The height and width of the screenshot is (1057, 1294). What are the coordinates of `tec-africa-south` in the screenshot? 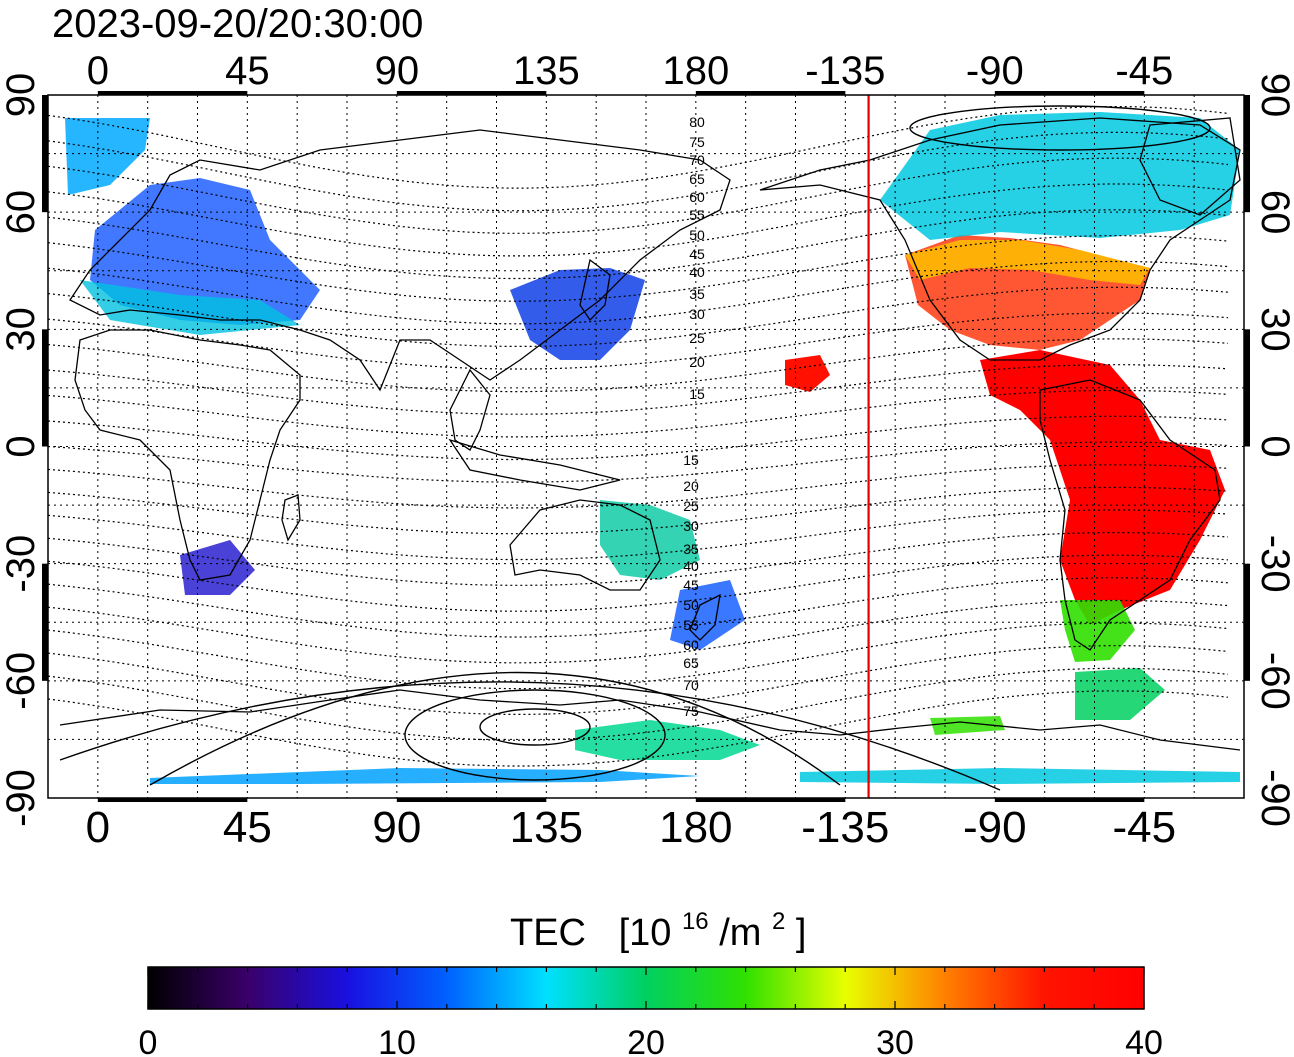 It's located at (217, 567).